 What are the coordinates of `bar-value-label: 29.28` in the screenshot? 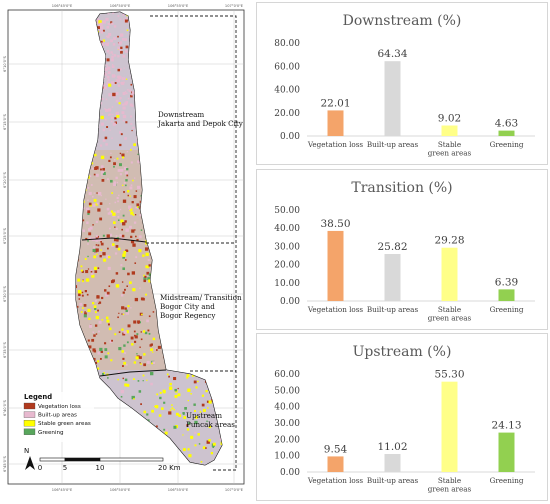 It's located at (449, 241).